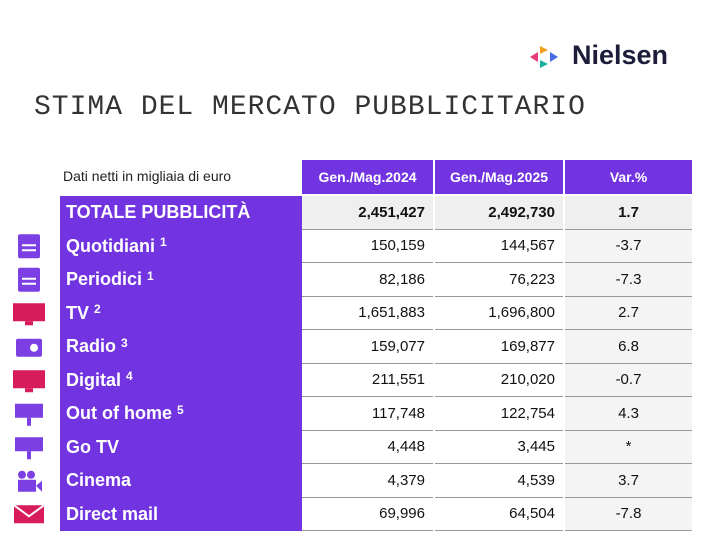 Image resolution: width=720 pixels, height=553 pixels. Describe the element at coordinates (112, 513) in the screenshot. I see `row-label: Direct mail` at that location.